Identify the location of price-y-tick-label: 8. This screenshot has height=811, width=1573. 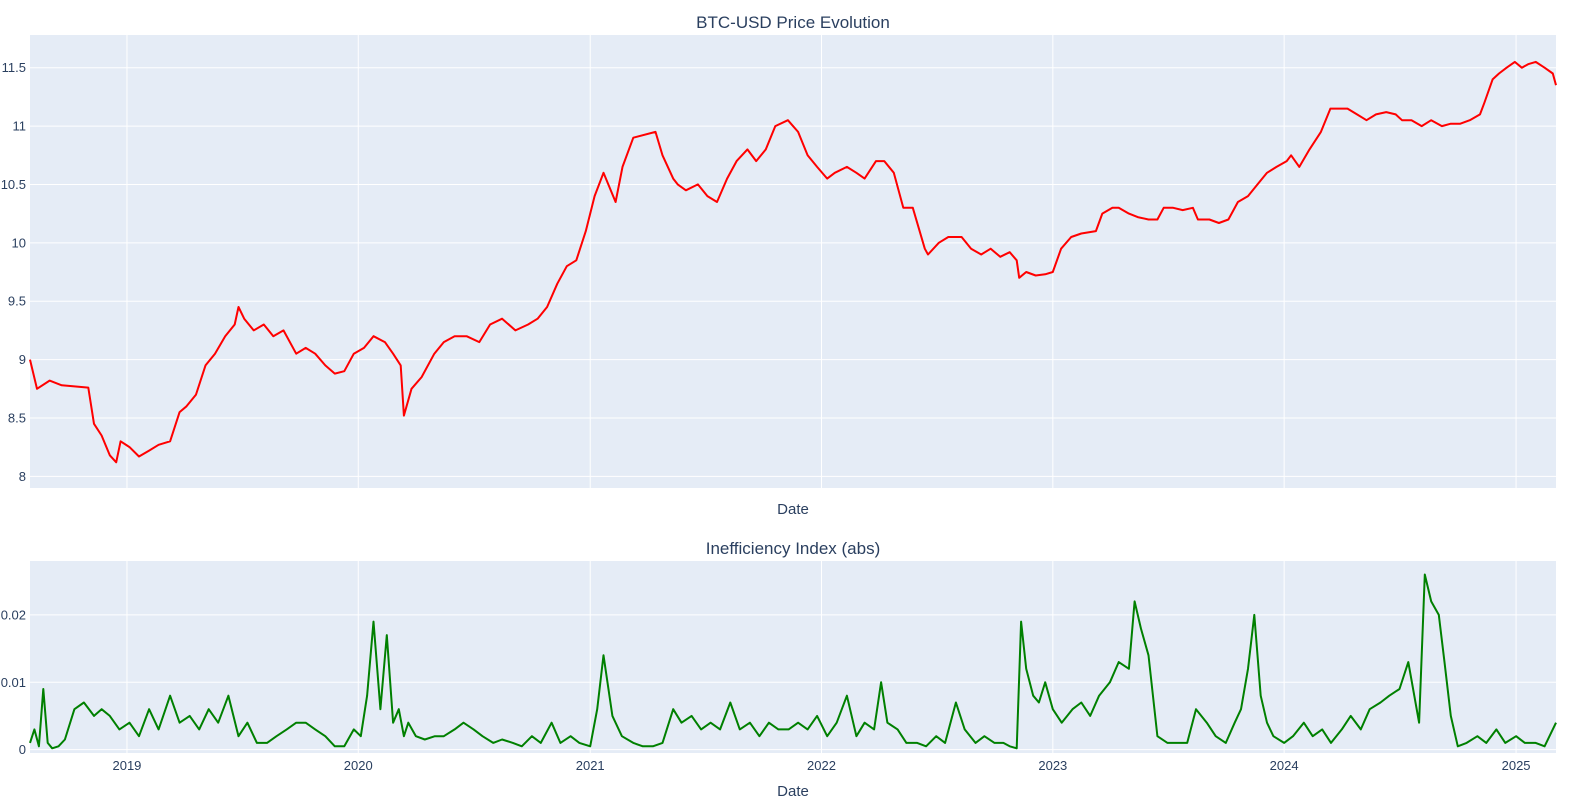
(22, 476).